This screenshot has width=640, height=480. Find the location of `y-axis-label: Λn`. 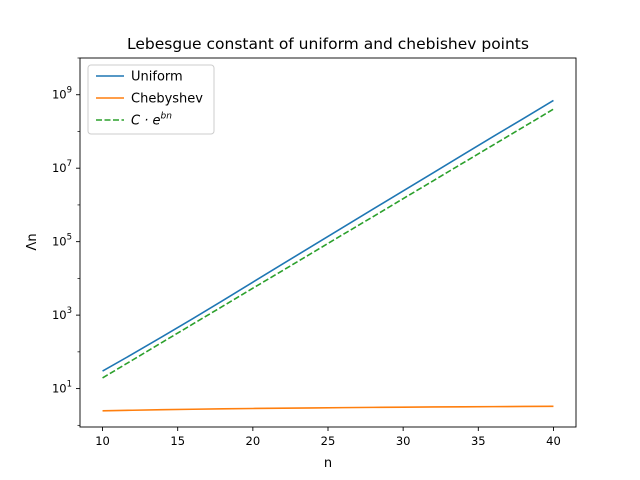

y-axis-label: Λn is located at coordinates (32, 241).